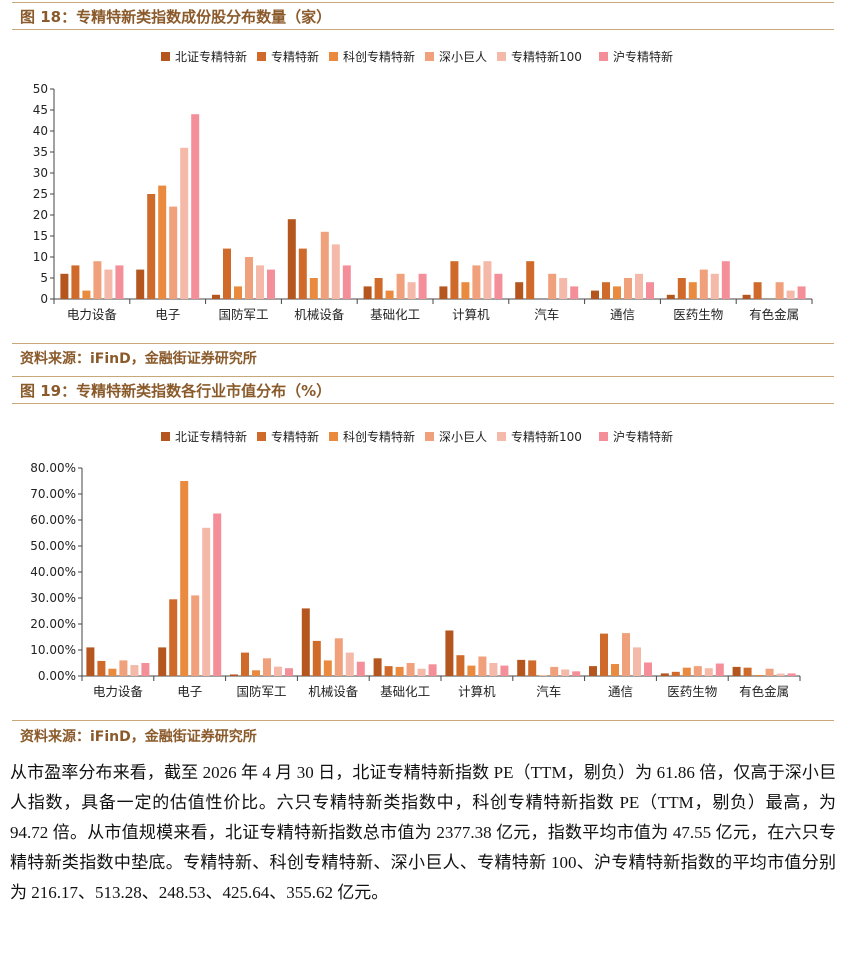 The image size is (844, 963). Describe the element at coordinates (698, 314) in the screenshot. I see `x-category-label: 医药生物` at that location.